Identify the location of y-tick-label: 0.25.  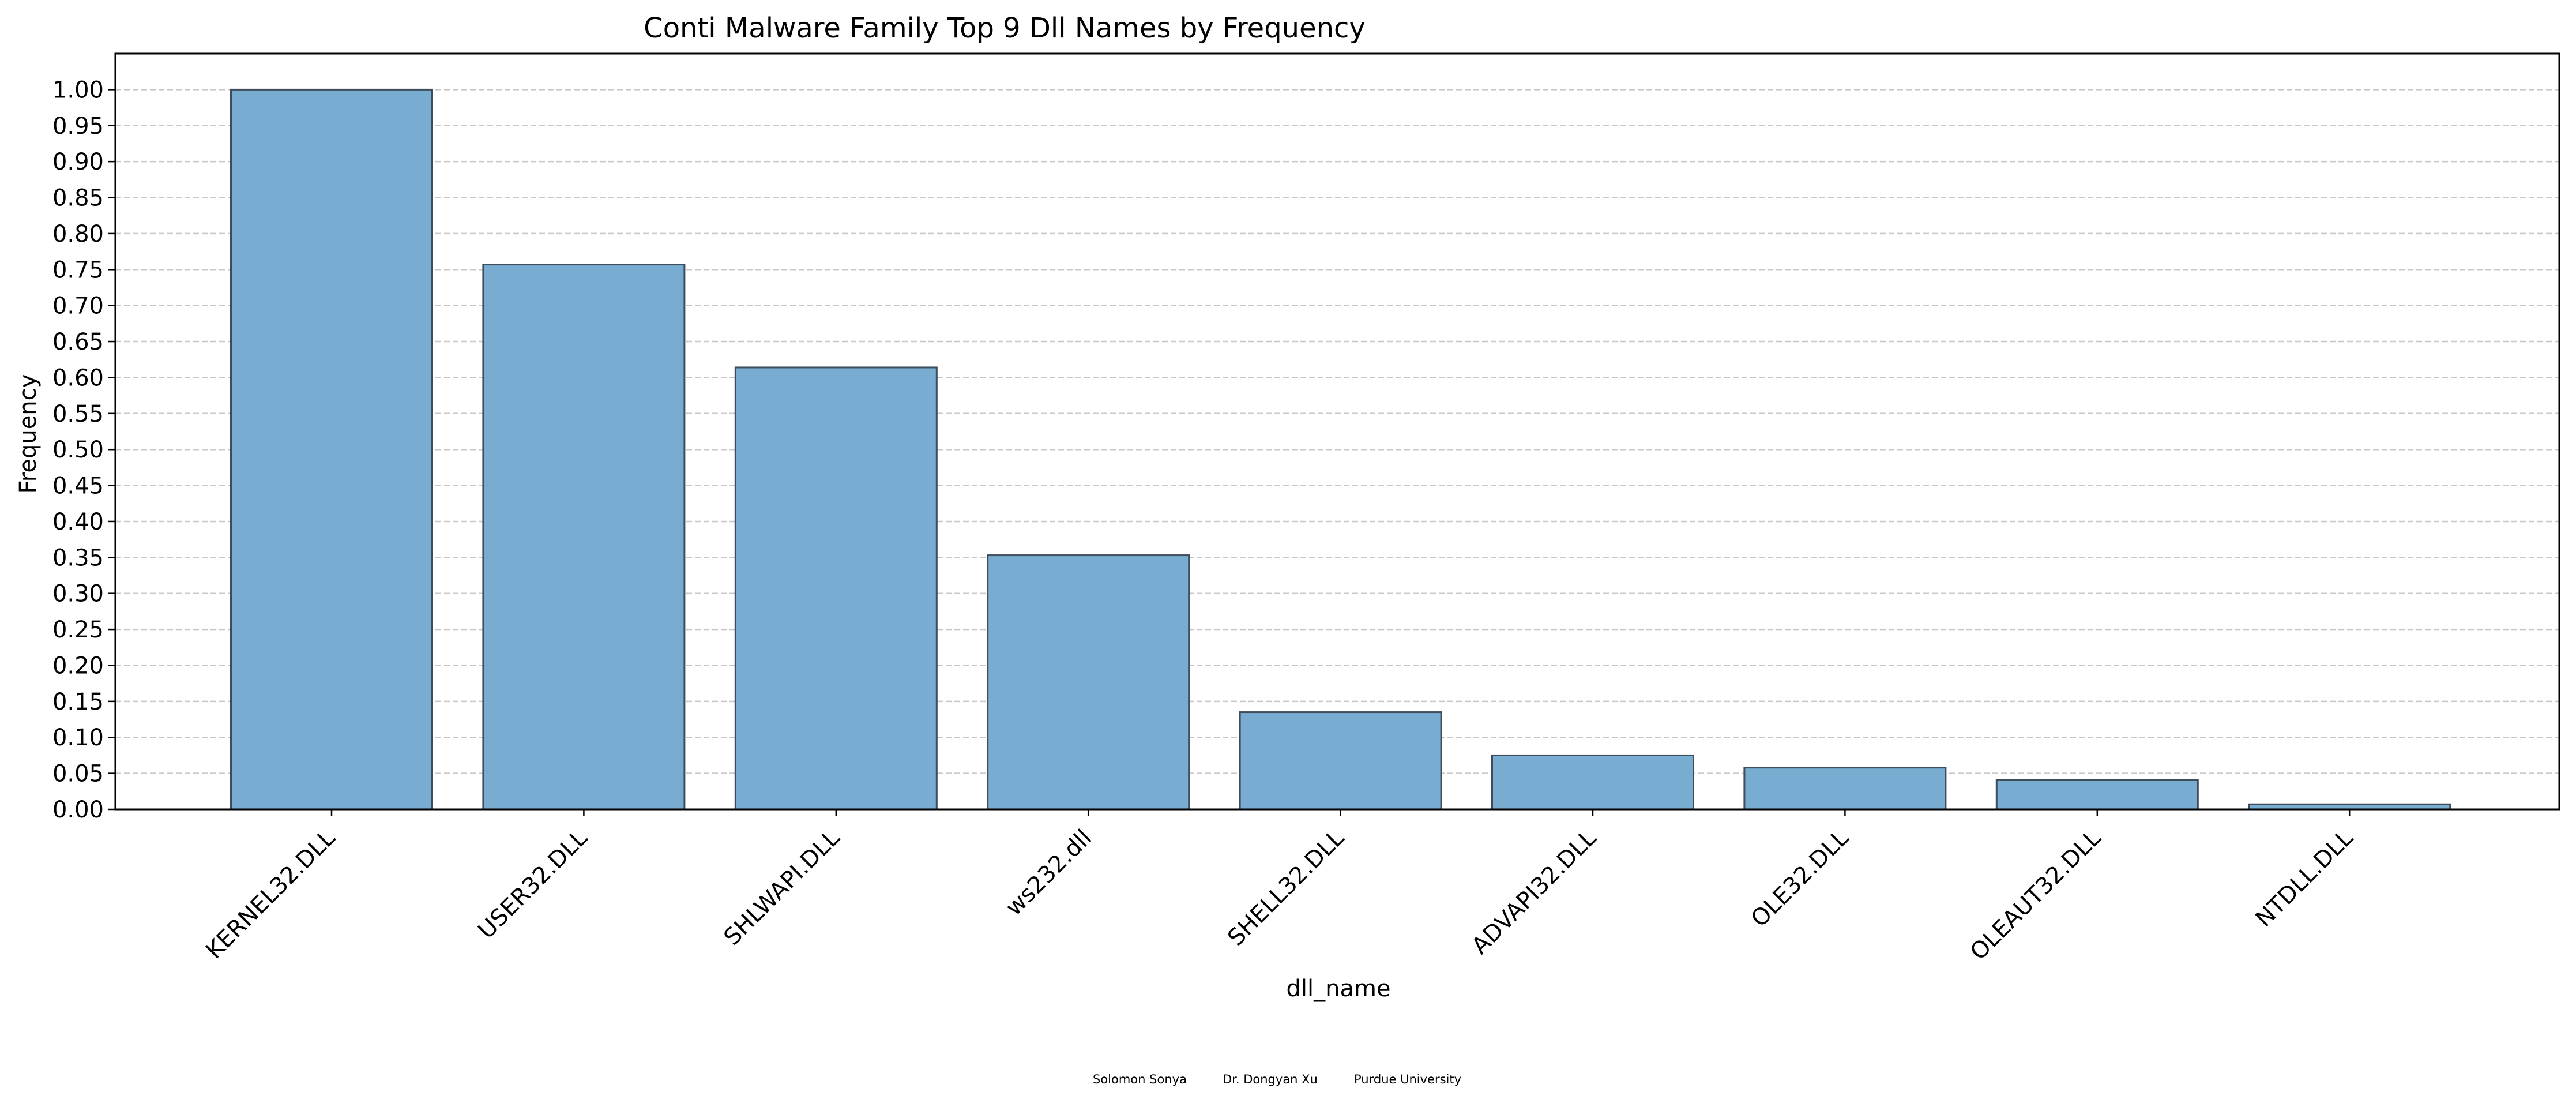
(78, 630).